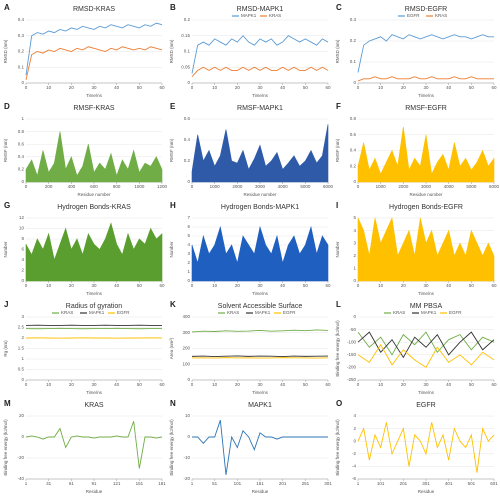 Image resolution: width=500 pixels, height=501 pixels. Describe the element at coordinates (173, 403) in the screenshot. I see `panel-label: N` at that location.